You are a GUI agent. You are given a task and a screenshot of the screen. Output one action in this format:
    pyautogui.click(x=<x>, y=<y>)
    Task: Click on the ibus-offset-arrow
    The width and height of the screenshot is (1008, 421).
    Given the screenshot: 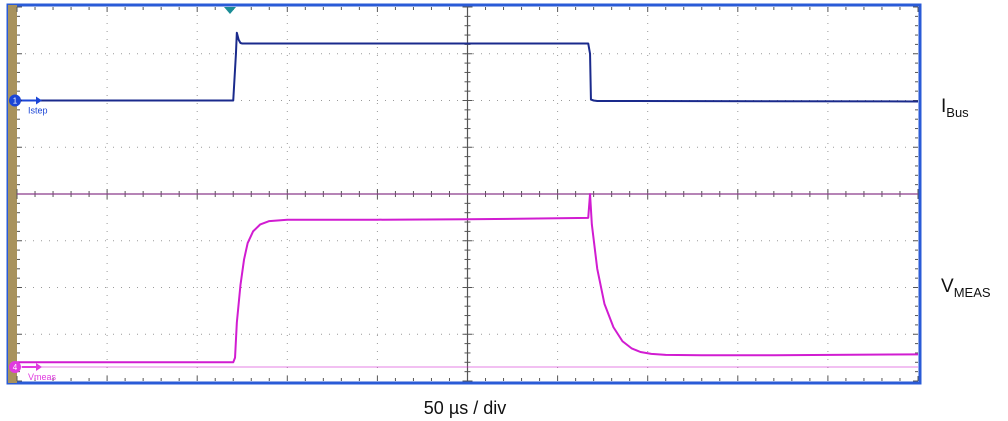 What is the action you would take?
    pyautogui.click(x=32, y=100)
    